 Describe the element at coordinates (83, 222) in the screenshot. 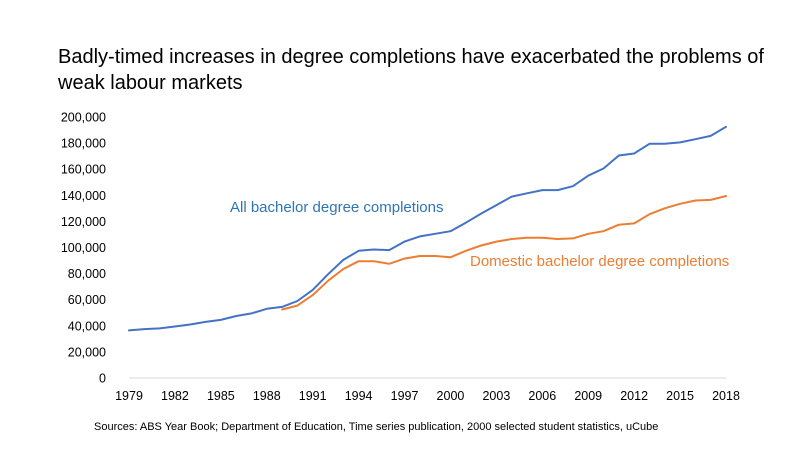

I see `y-tick-label: 120,000` at that location.